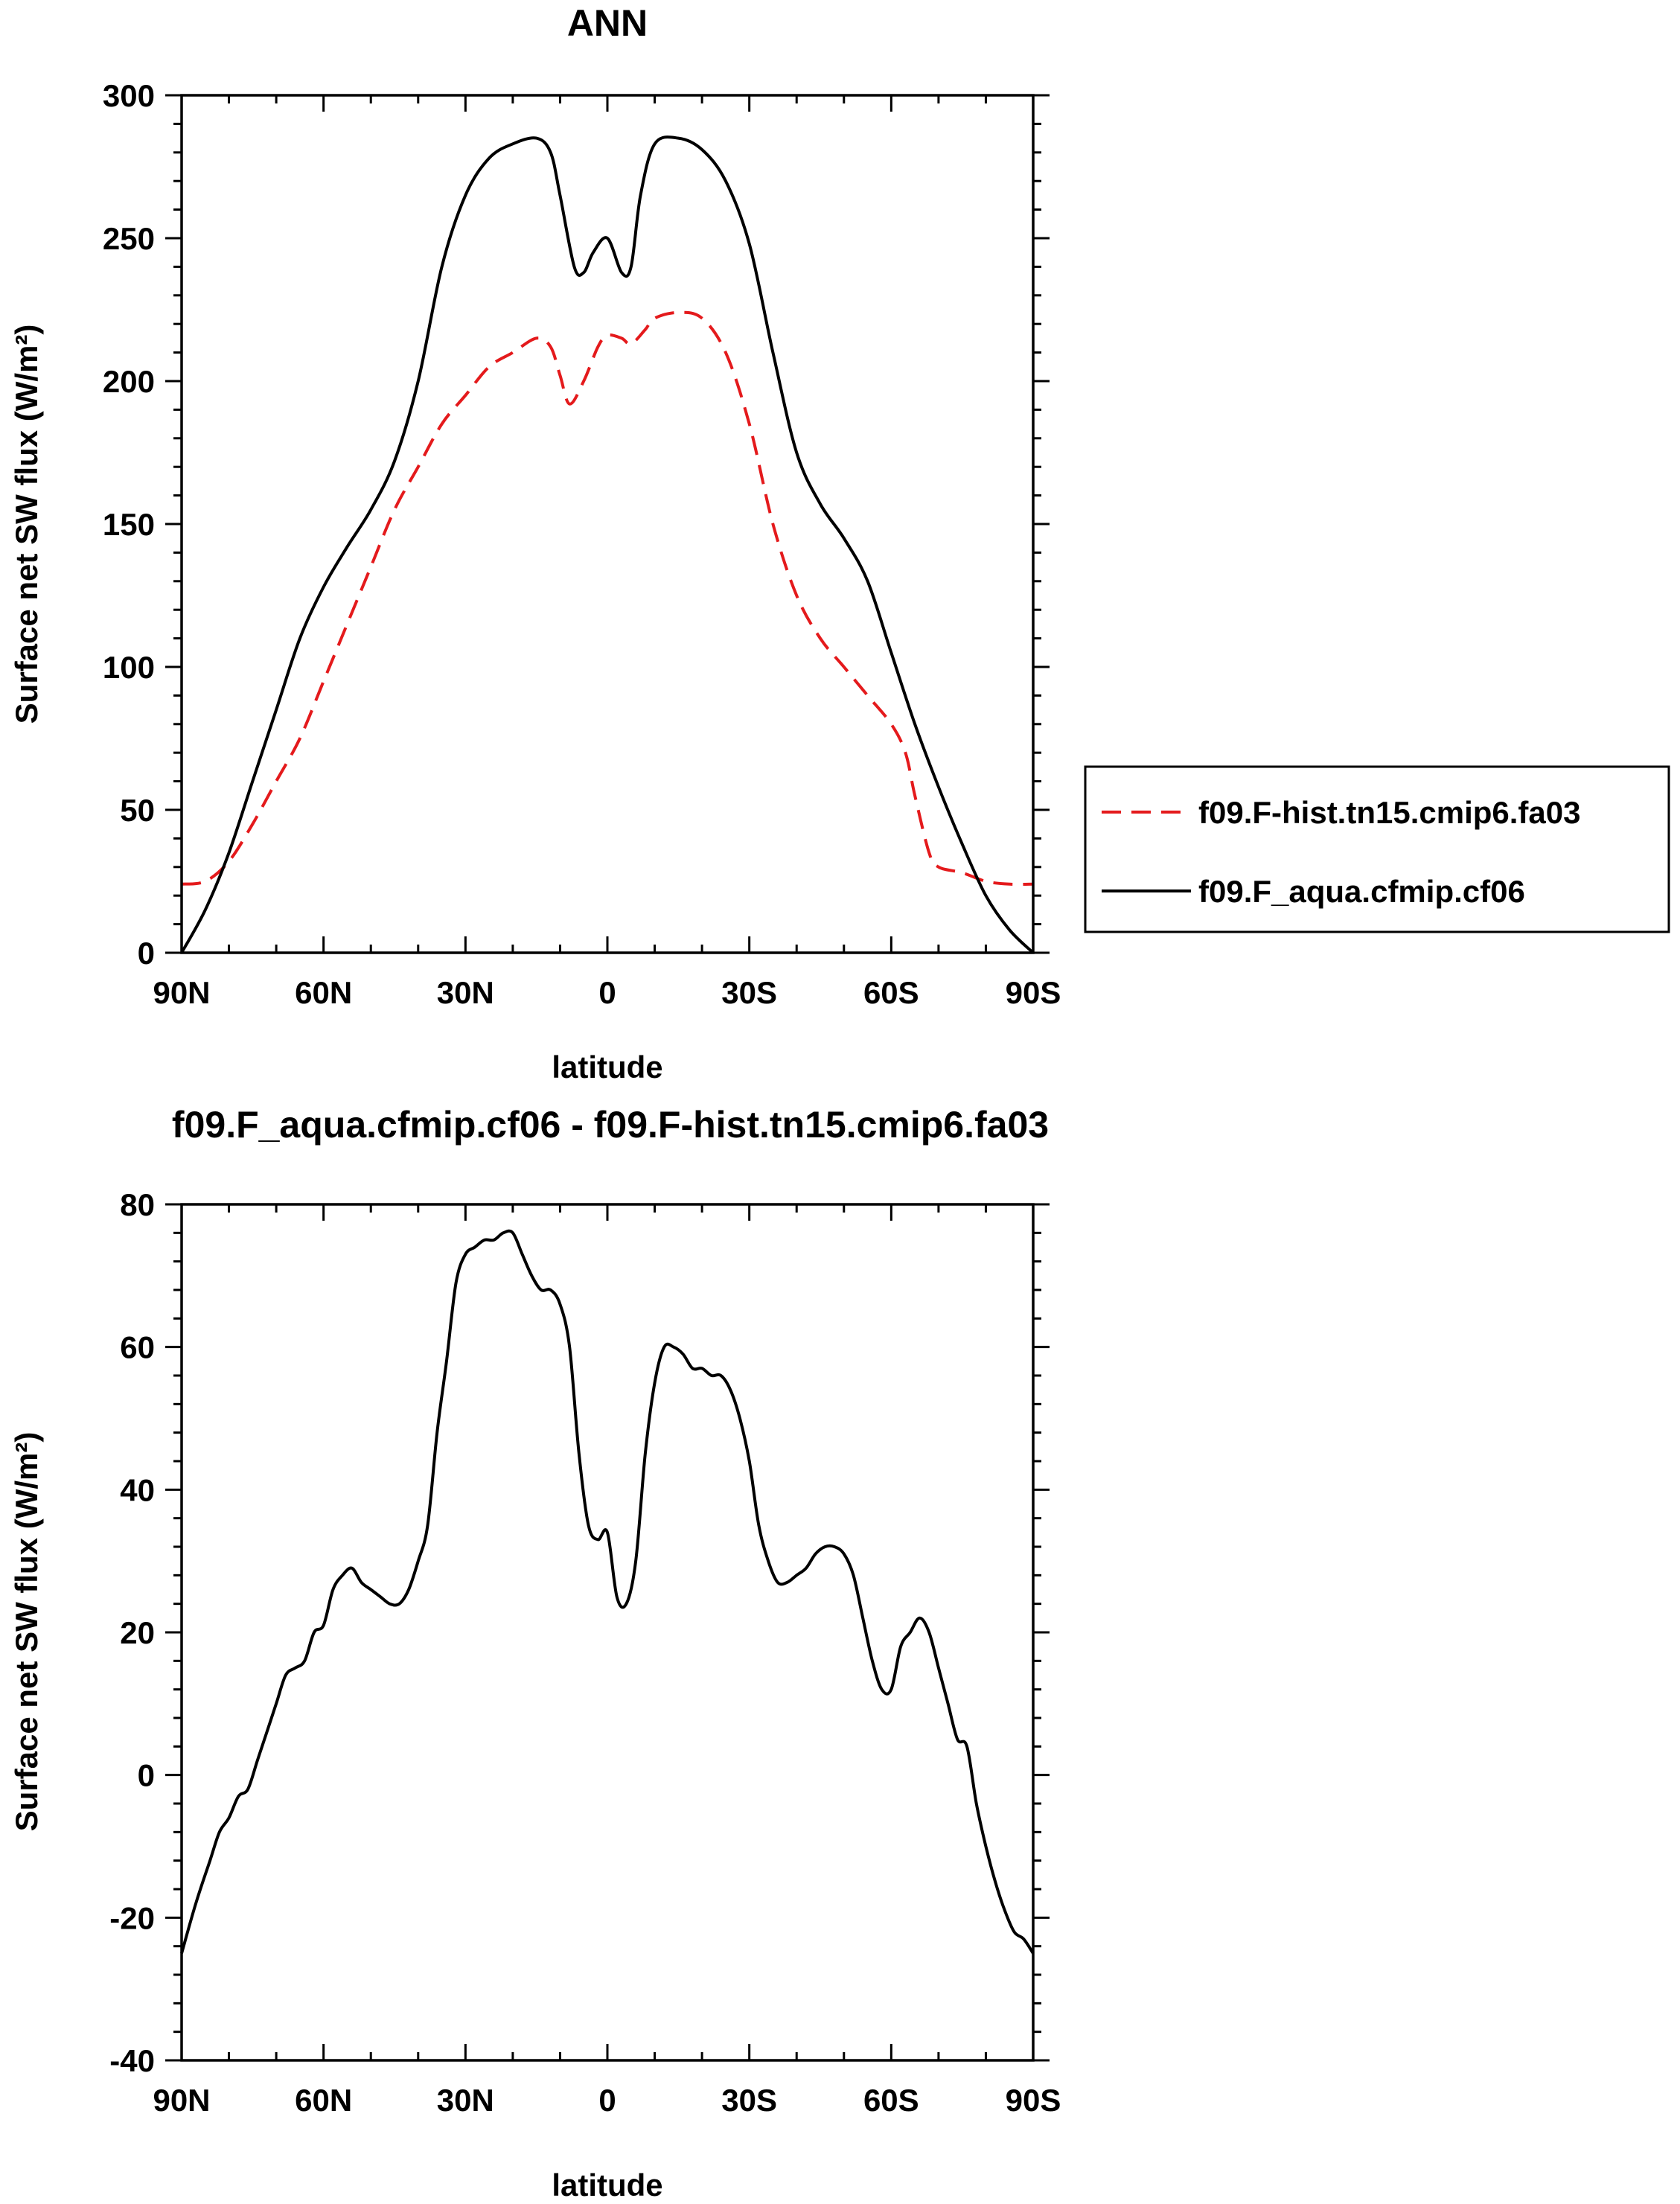 The height and width of the screenshot is (2204, 1680). I want to click on top-y-tick-label: 0, so click(146, 954).